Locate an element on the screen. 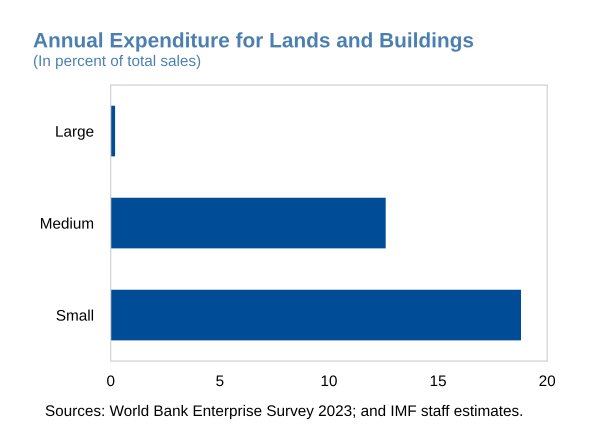 The image size is (589, 434). x-tick-label: 0 is located at coordinates (110, 380).